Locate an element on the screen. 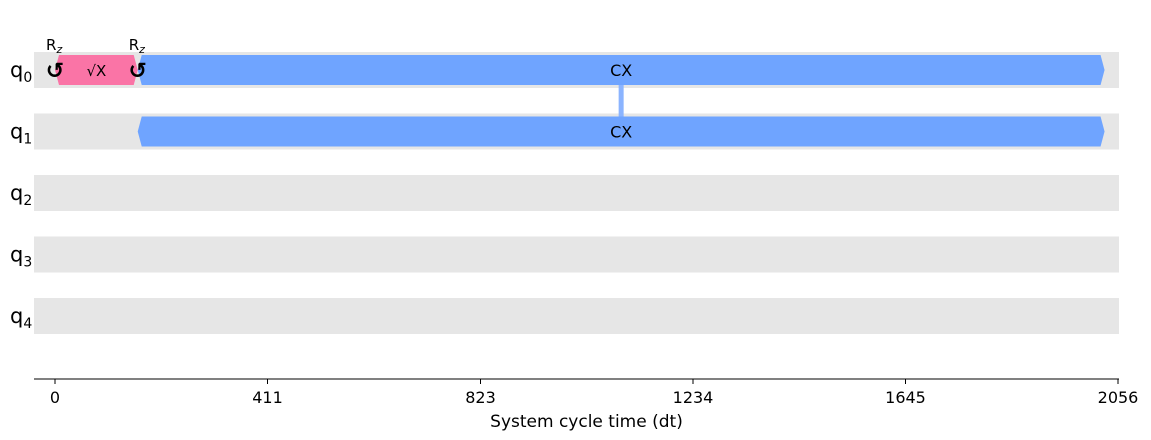 The image size is (1151, 440). x-tick-label: 2056 is located at coordinates (1118, 397).